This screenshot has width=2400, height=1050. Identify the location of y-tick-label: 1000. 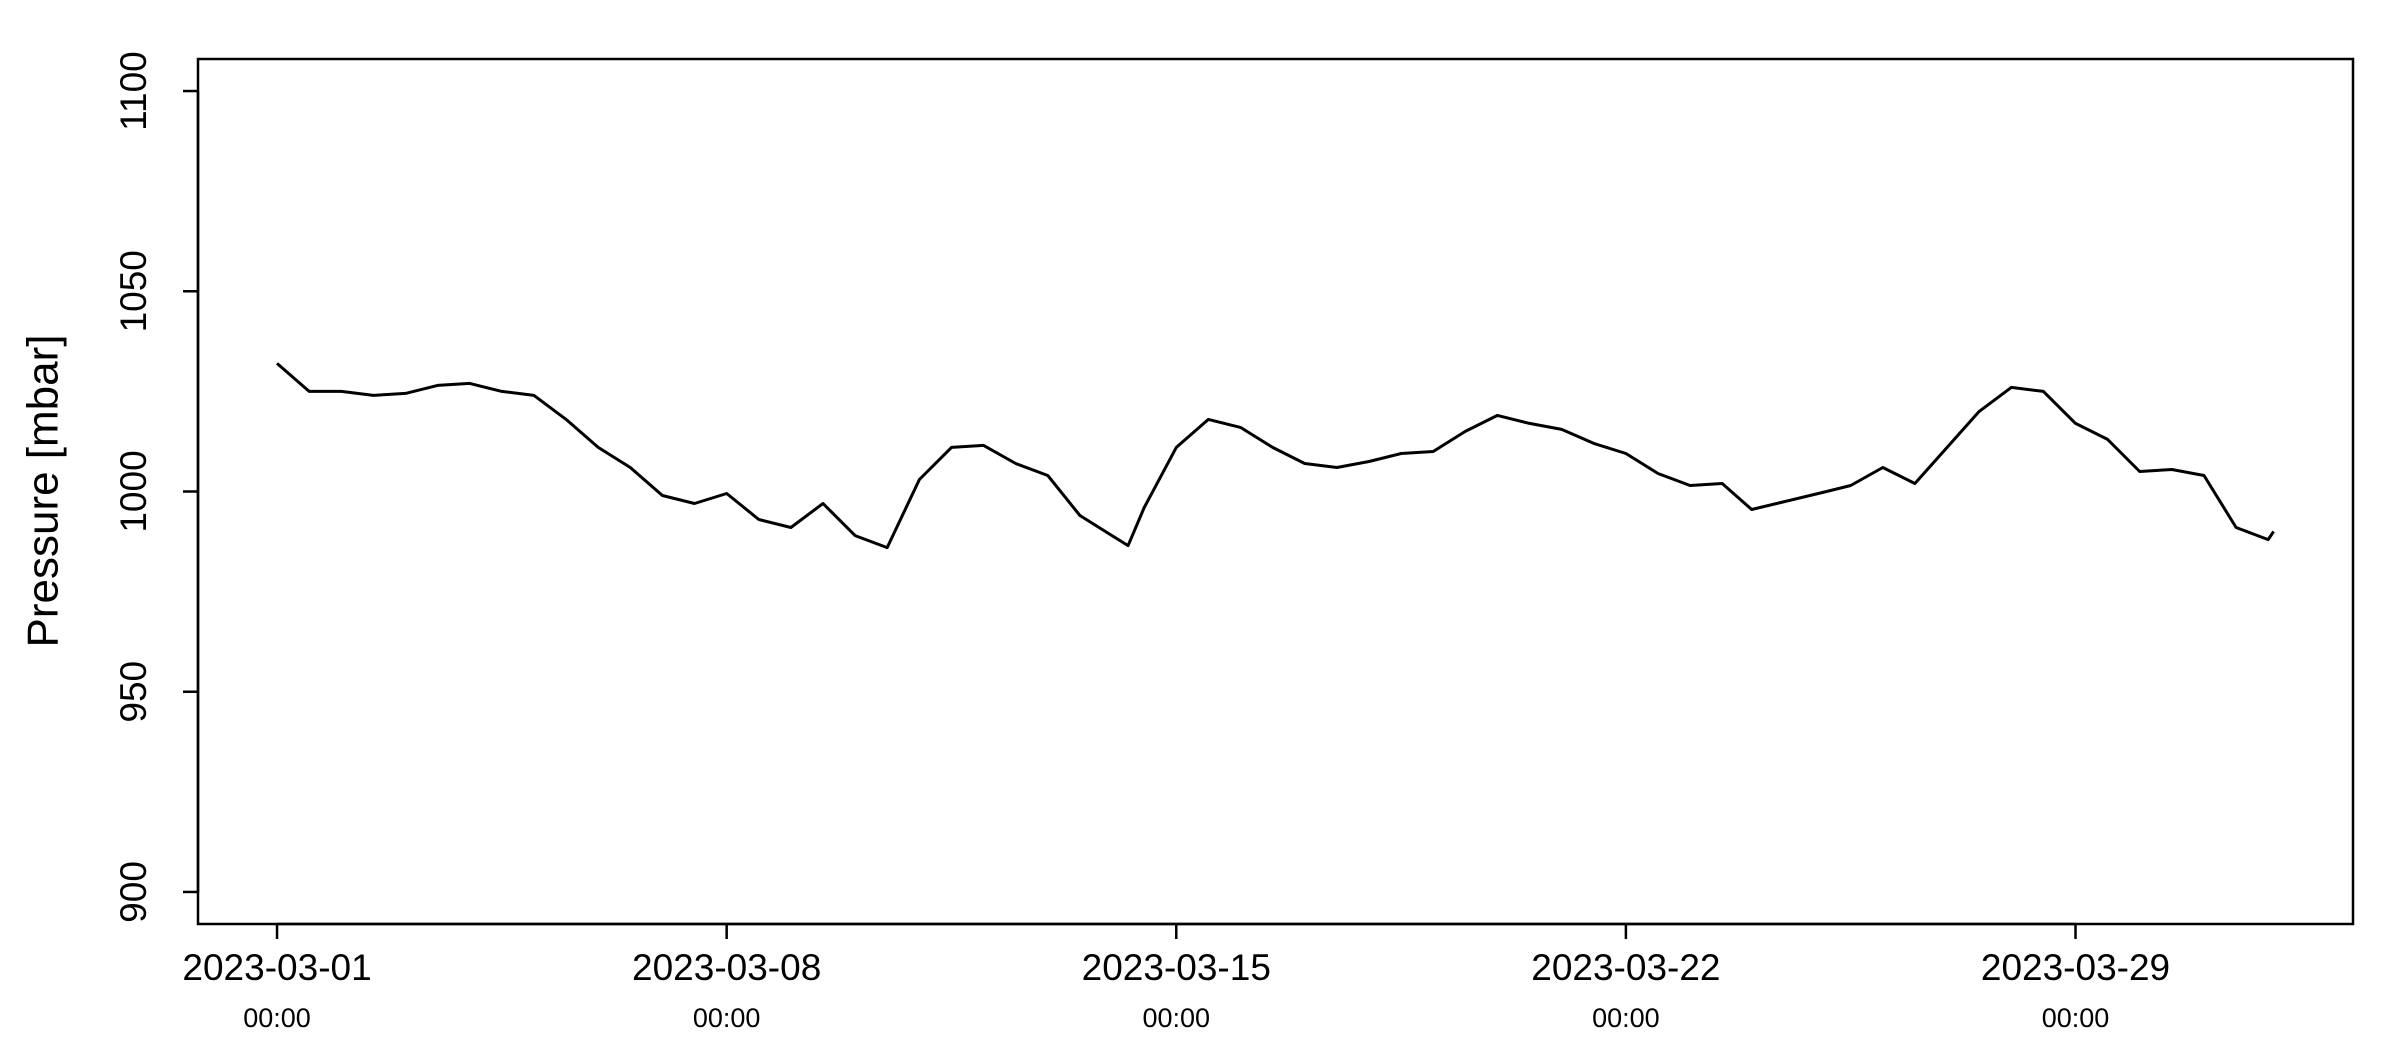
(133, 491).